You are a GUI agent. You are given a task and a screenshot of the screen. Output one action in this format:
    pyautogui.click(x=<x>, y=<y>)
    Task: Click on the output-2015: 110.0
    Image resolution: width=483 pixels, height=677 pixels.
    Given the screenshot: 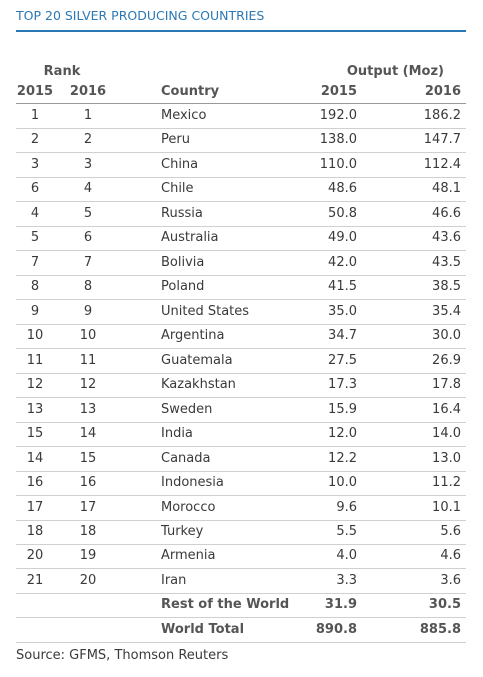 What is the action you would take?
    pyautogui.click(x=338, y=164)
    